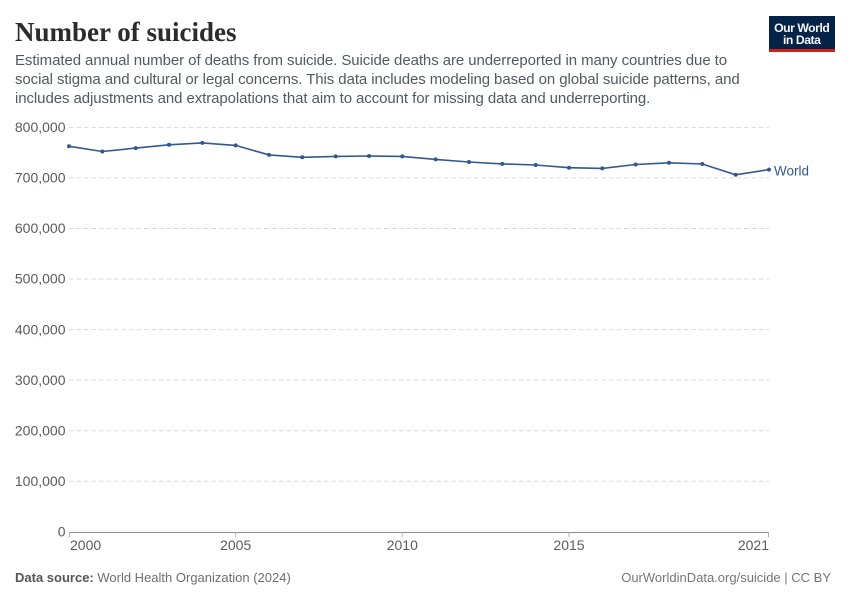 The height and width of the screenshot is (600, 850). What do you see at coordinates (791, 171) in the screenshot?
I see `svg-text: World` at bounding box center [791, 171].